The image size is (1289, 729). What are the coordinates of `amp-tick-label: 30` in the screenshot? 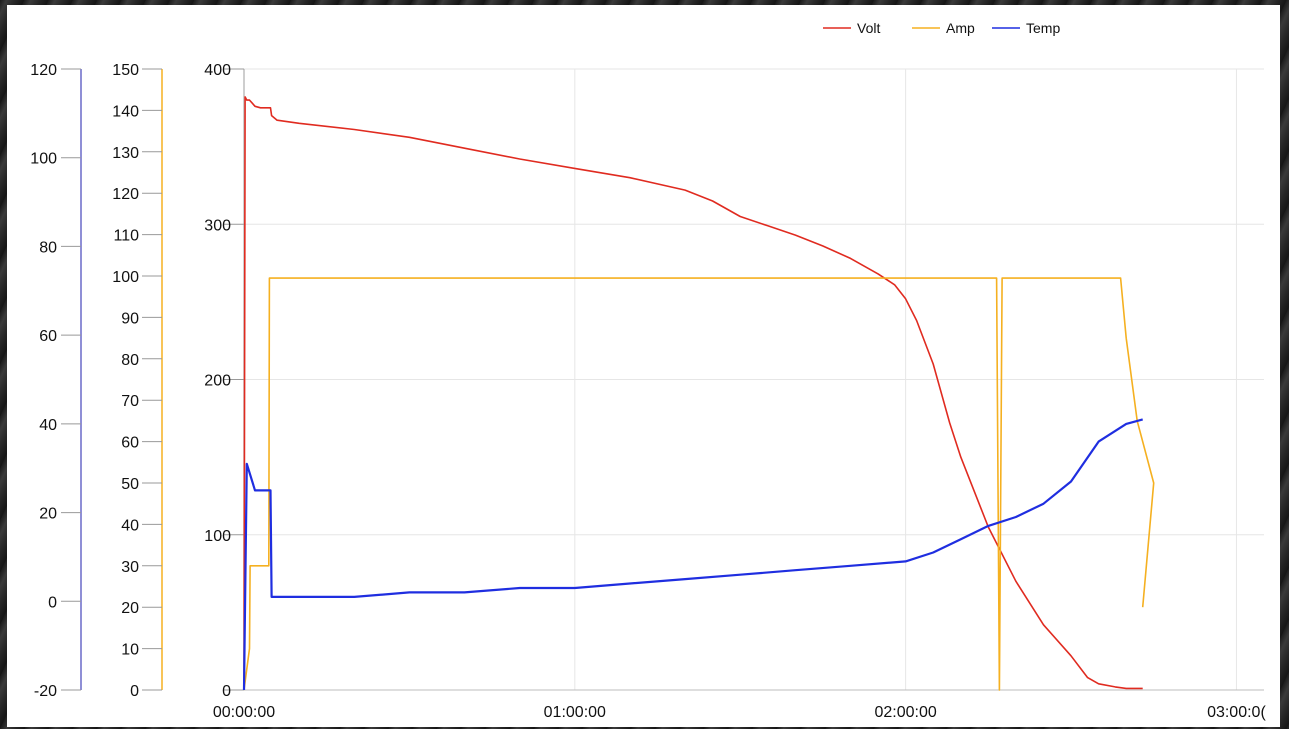 It's located at (130, 567).